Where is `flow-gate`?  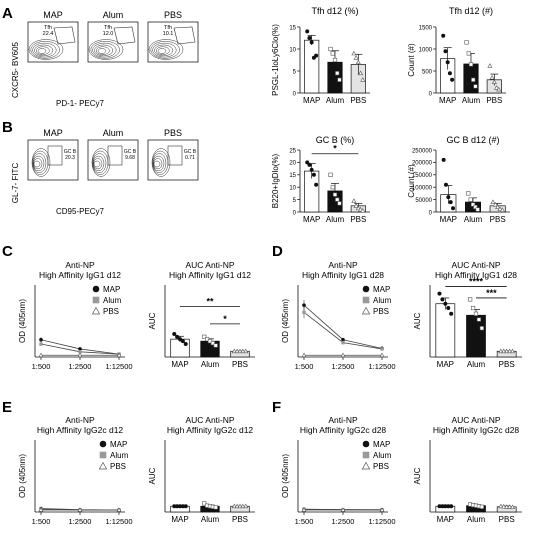 flow-gate is located at coordinates (175, 155).